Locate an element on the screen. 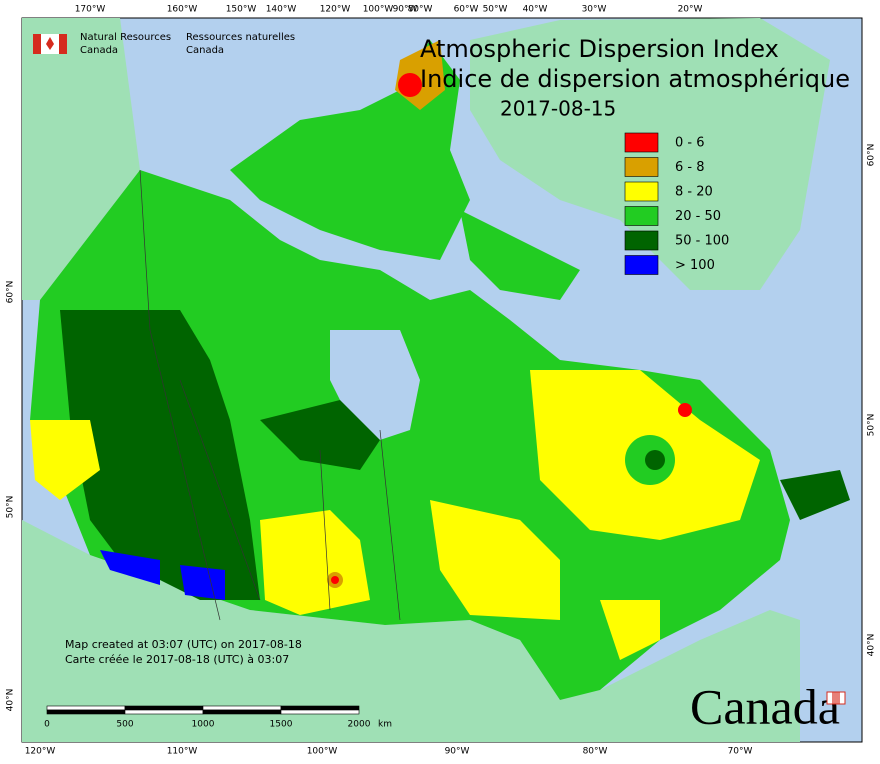 This screenshot has width=880, height=764. graticule-label: 170°W is located at coordinates (90, 10).